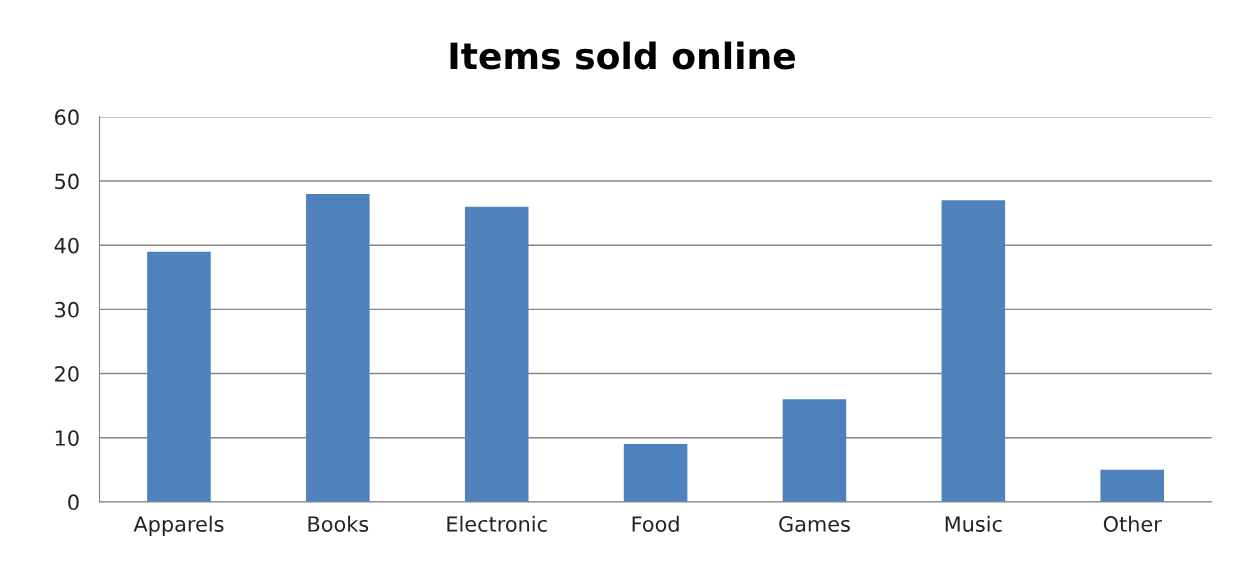  What do you see at coordinates (622, 55) in the screenshot?
I see `chart-title: Items sold online` at bounding box center [622, 55].